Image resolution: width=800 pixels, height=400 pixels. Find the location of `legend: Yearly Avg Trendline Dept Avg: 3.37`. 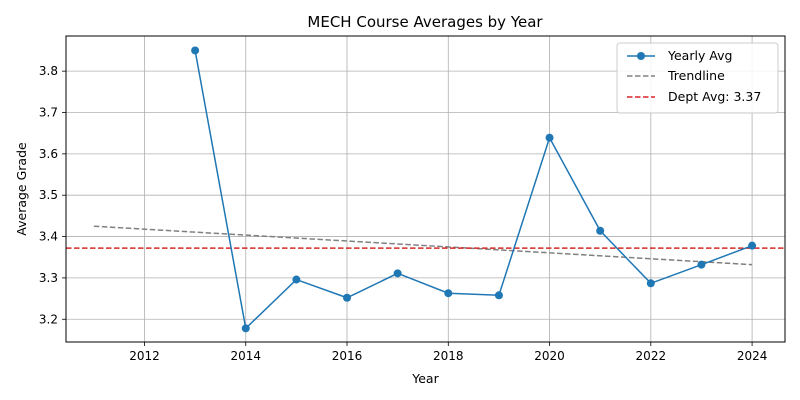

legend: Yearly Avg Trendline Dept Avg: 3.37 is located at coordinates (697, 78).